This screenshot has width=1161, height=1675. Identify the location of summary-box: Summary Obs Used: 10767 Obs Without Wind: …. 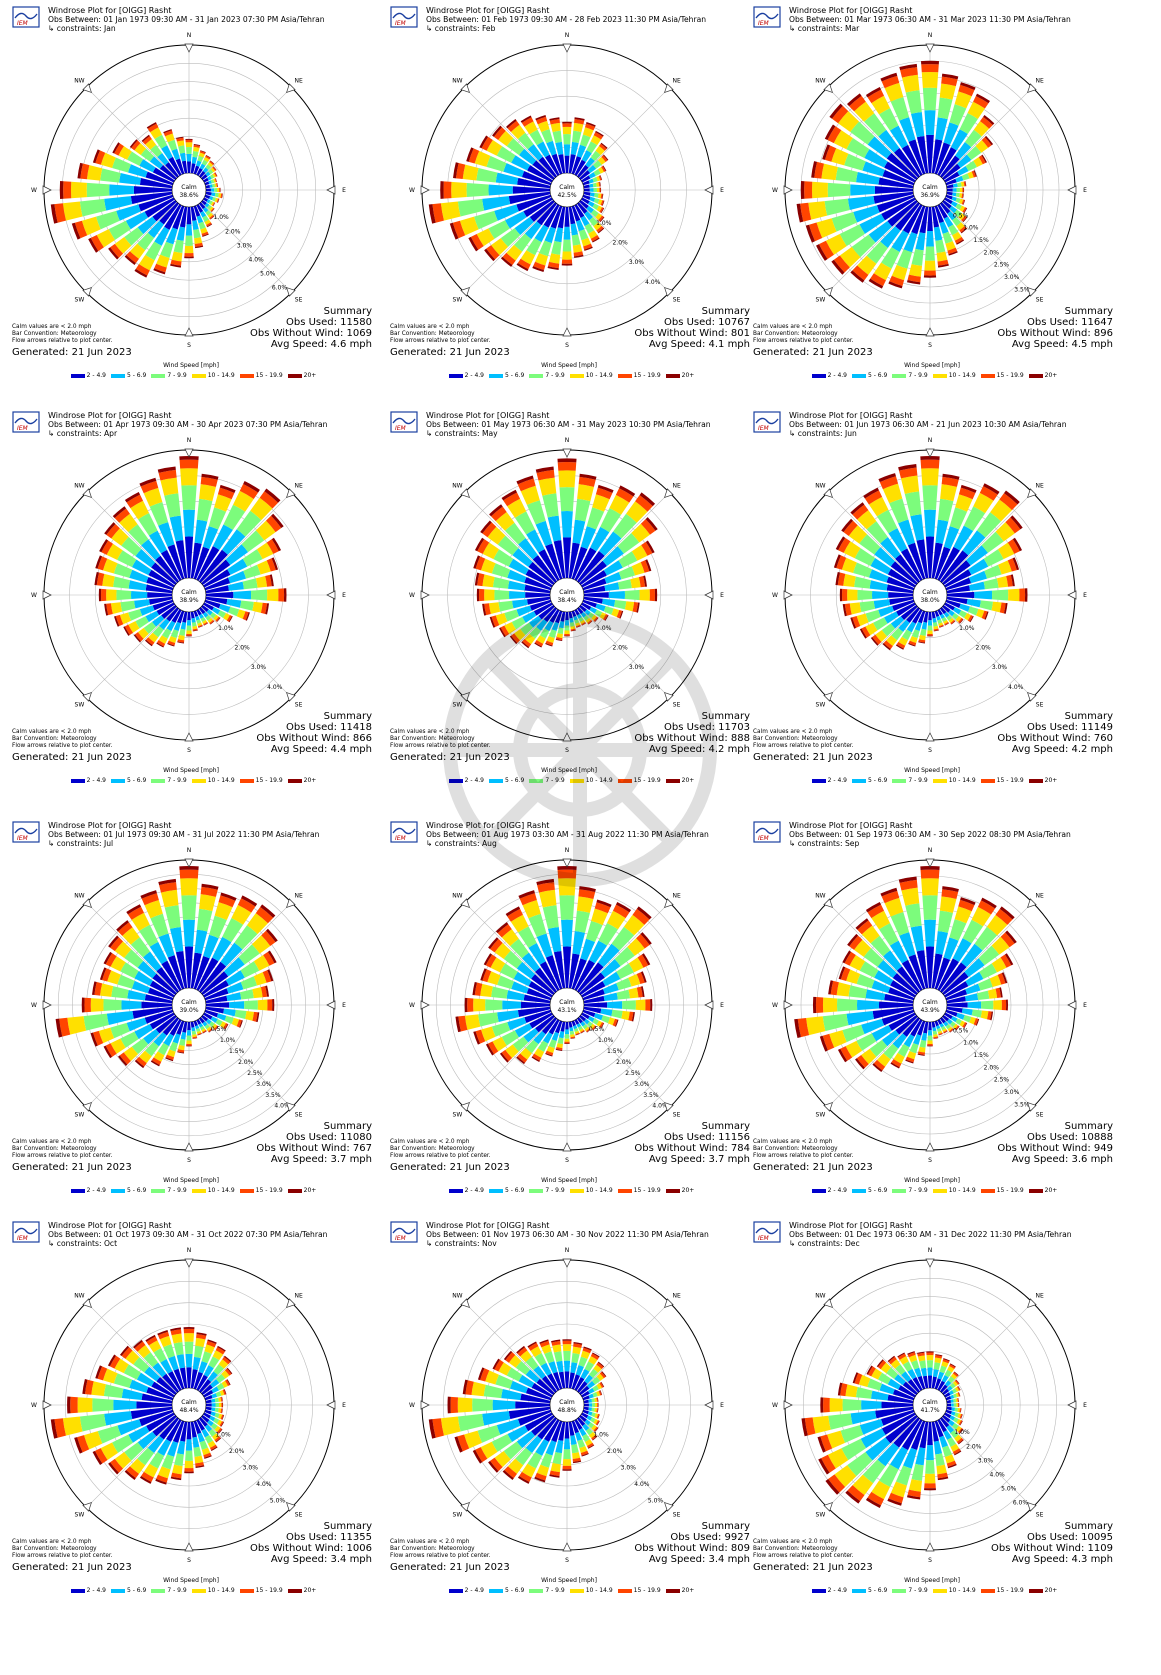
(692, 328).